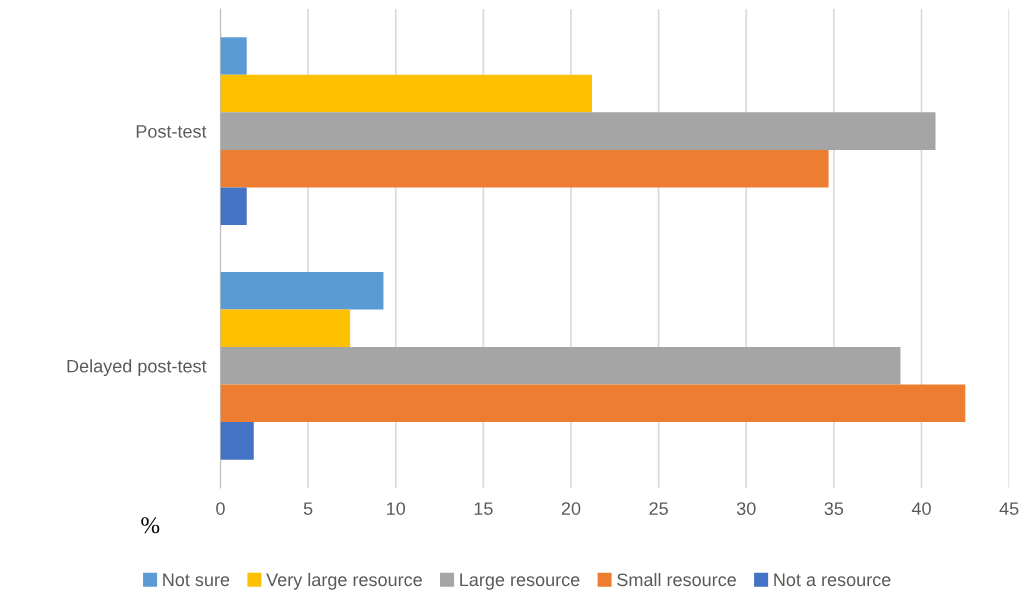 The width and height of the screenshot is (1035, 606). I want to click on y-tick-label: Delayed post-test, so click(137, 368).